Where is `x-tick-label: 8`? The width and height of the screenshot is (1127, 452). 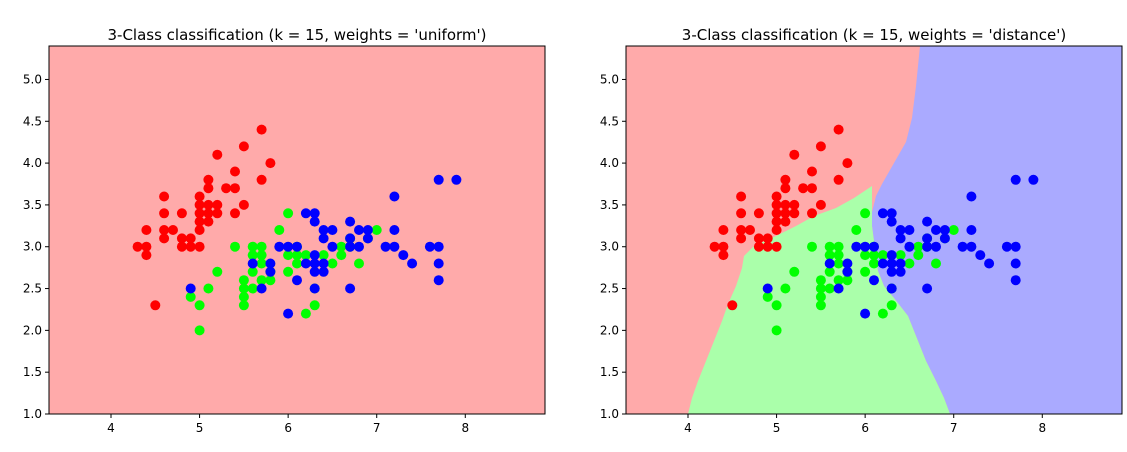 x-tick-label: 8 is located at coordinates (1042, 428).